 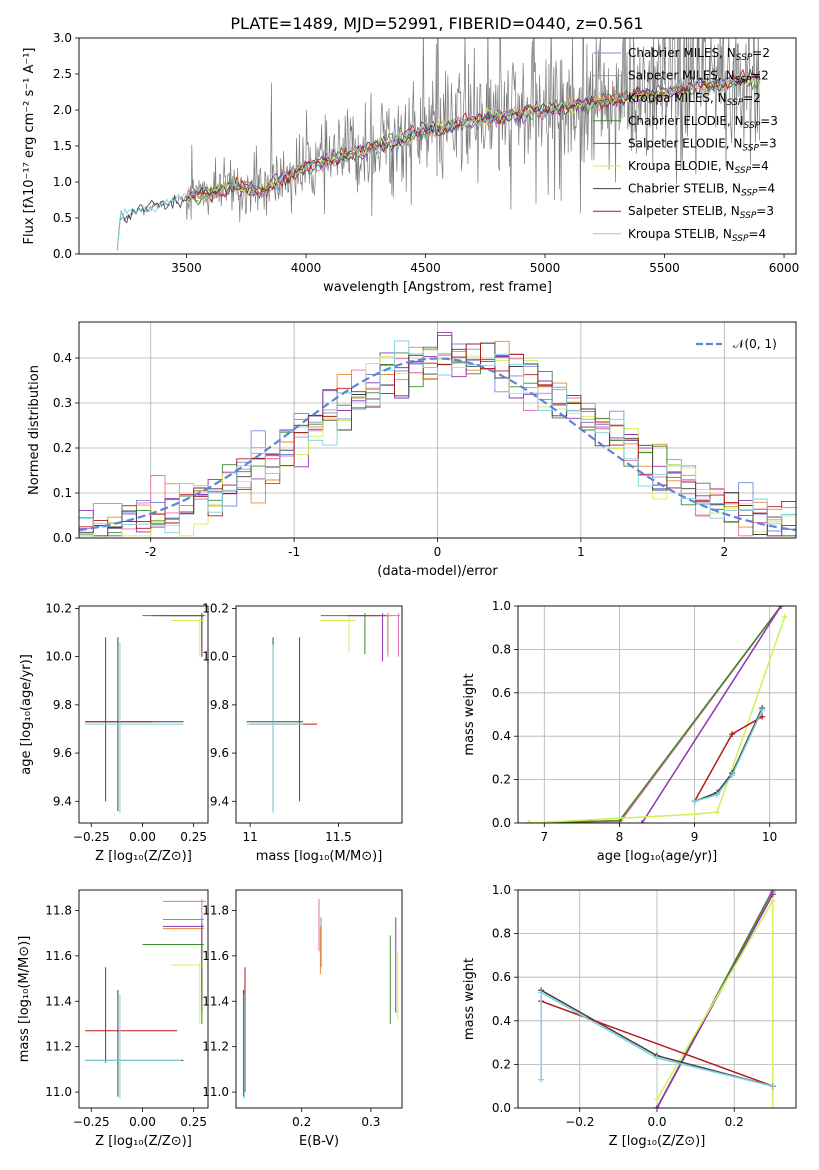 I want to click on x-tick-label: 4000, so click(x=306, y=268).